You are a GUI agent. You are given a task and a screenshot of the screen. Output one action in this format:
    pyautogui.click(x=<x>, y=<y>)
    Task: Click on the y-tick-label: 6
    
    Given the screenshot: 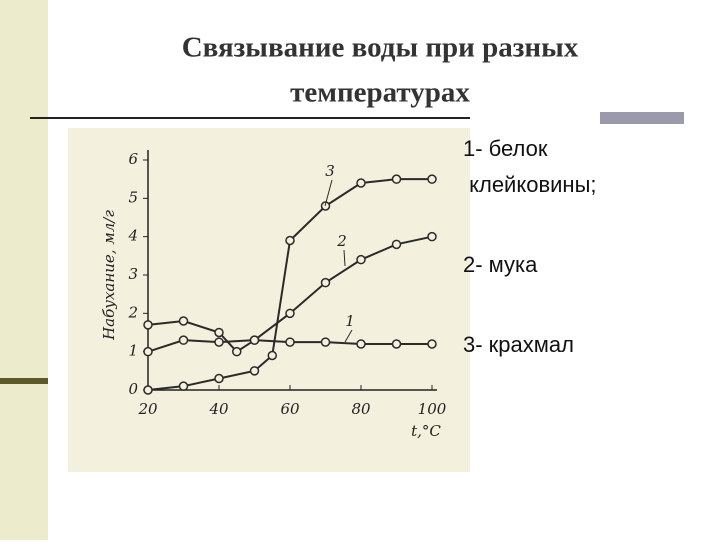 What is the action you would take?
    pyautogui.click(x=133, y=159)
    